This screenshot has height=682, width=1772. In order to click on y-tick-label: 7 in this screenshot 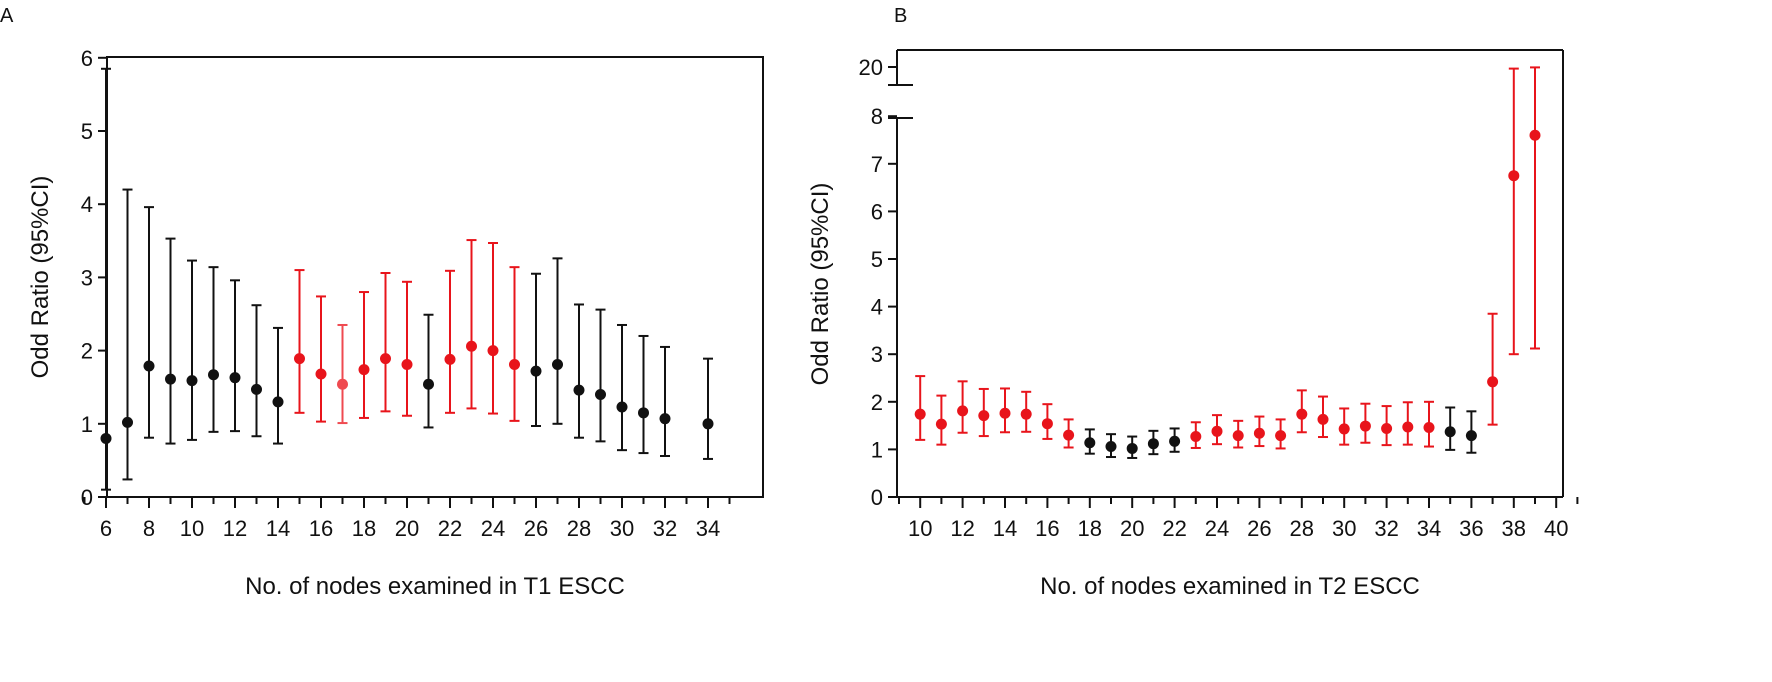, I will do `click(877, 164)`.